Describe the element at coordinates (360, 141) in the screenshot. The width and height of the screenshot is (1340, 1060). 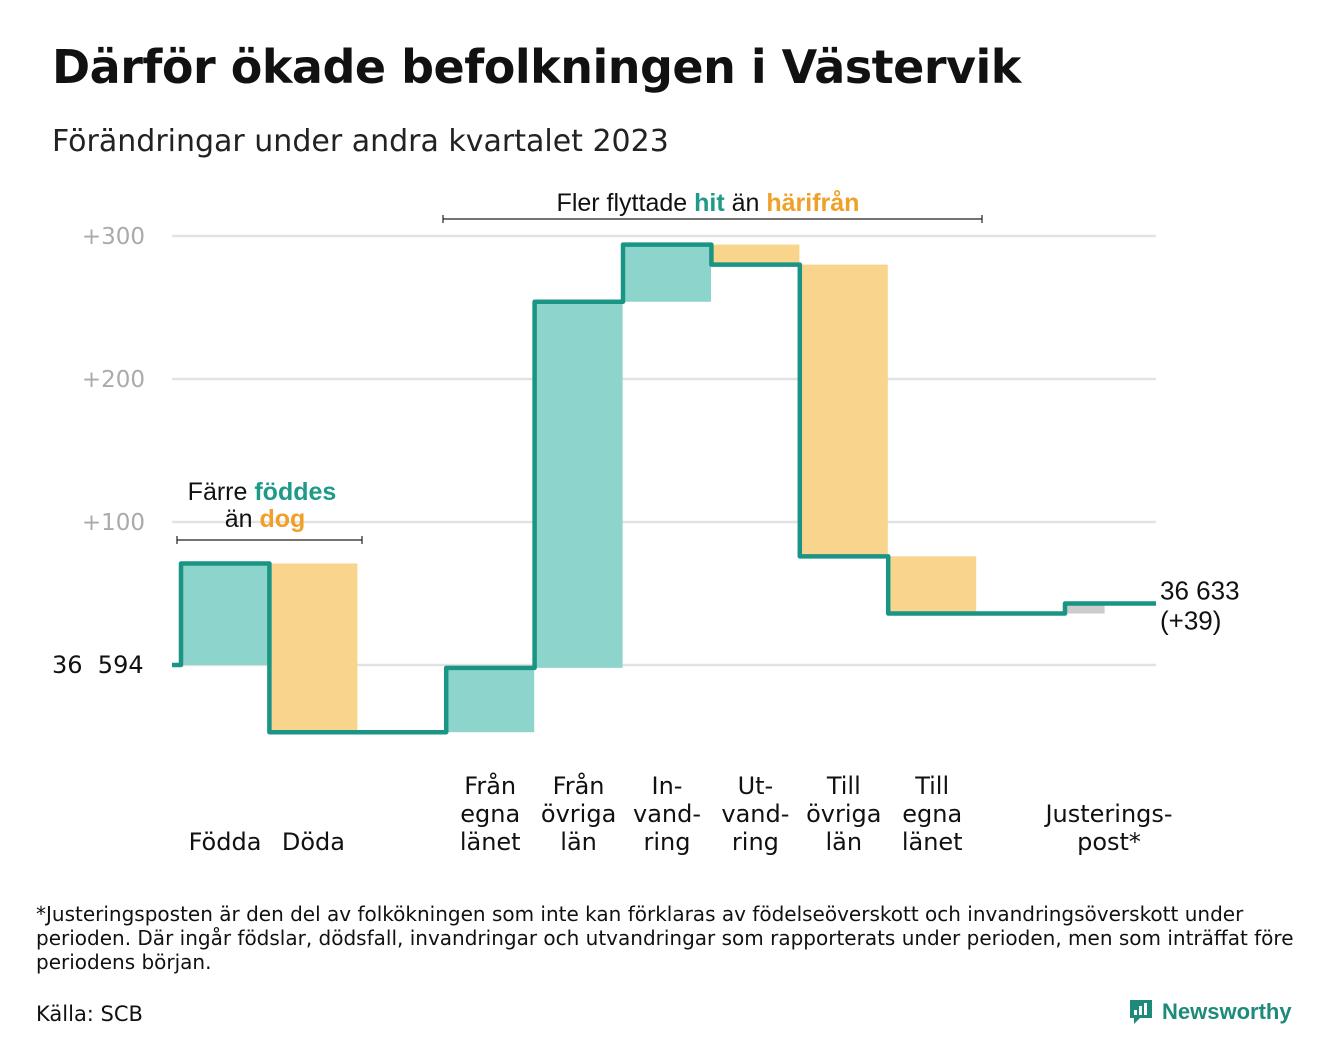
I see `chart-subtitle: Förändringar under andra kvartalet 2023` at that location.